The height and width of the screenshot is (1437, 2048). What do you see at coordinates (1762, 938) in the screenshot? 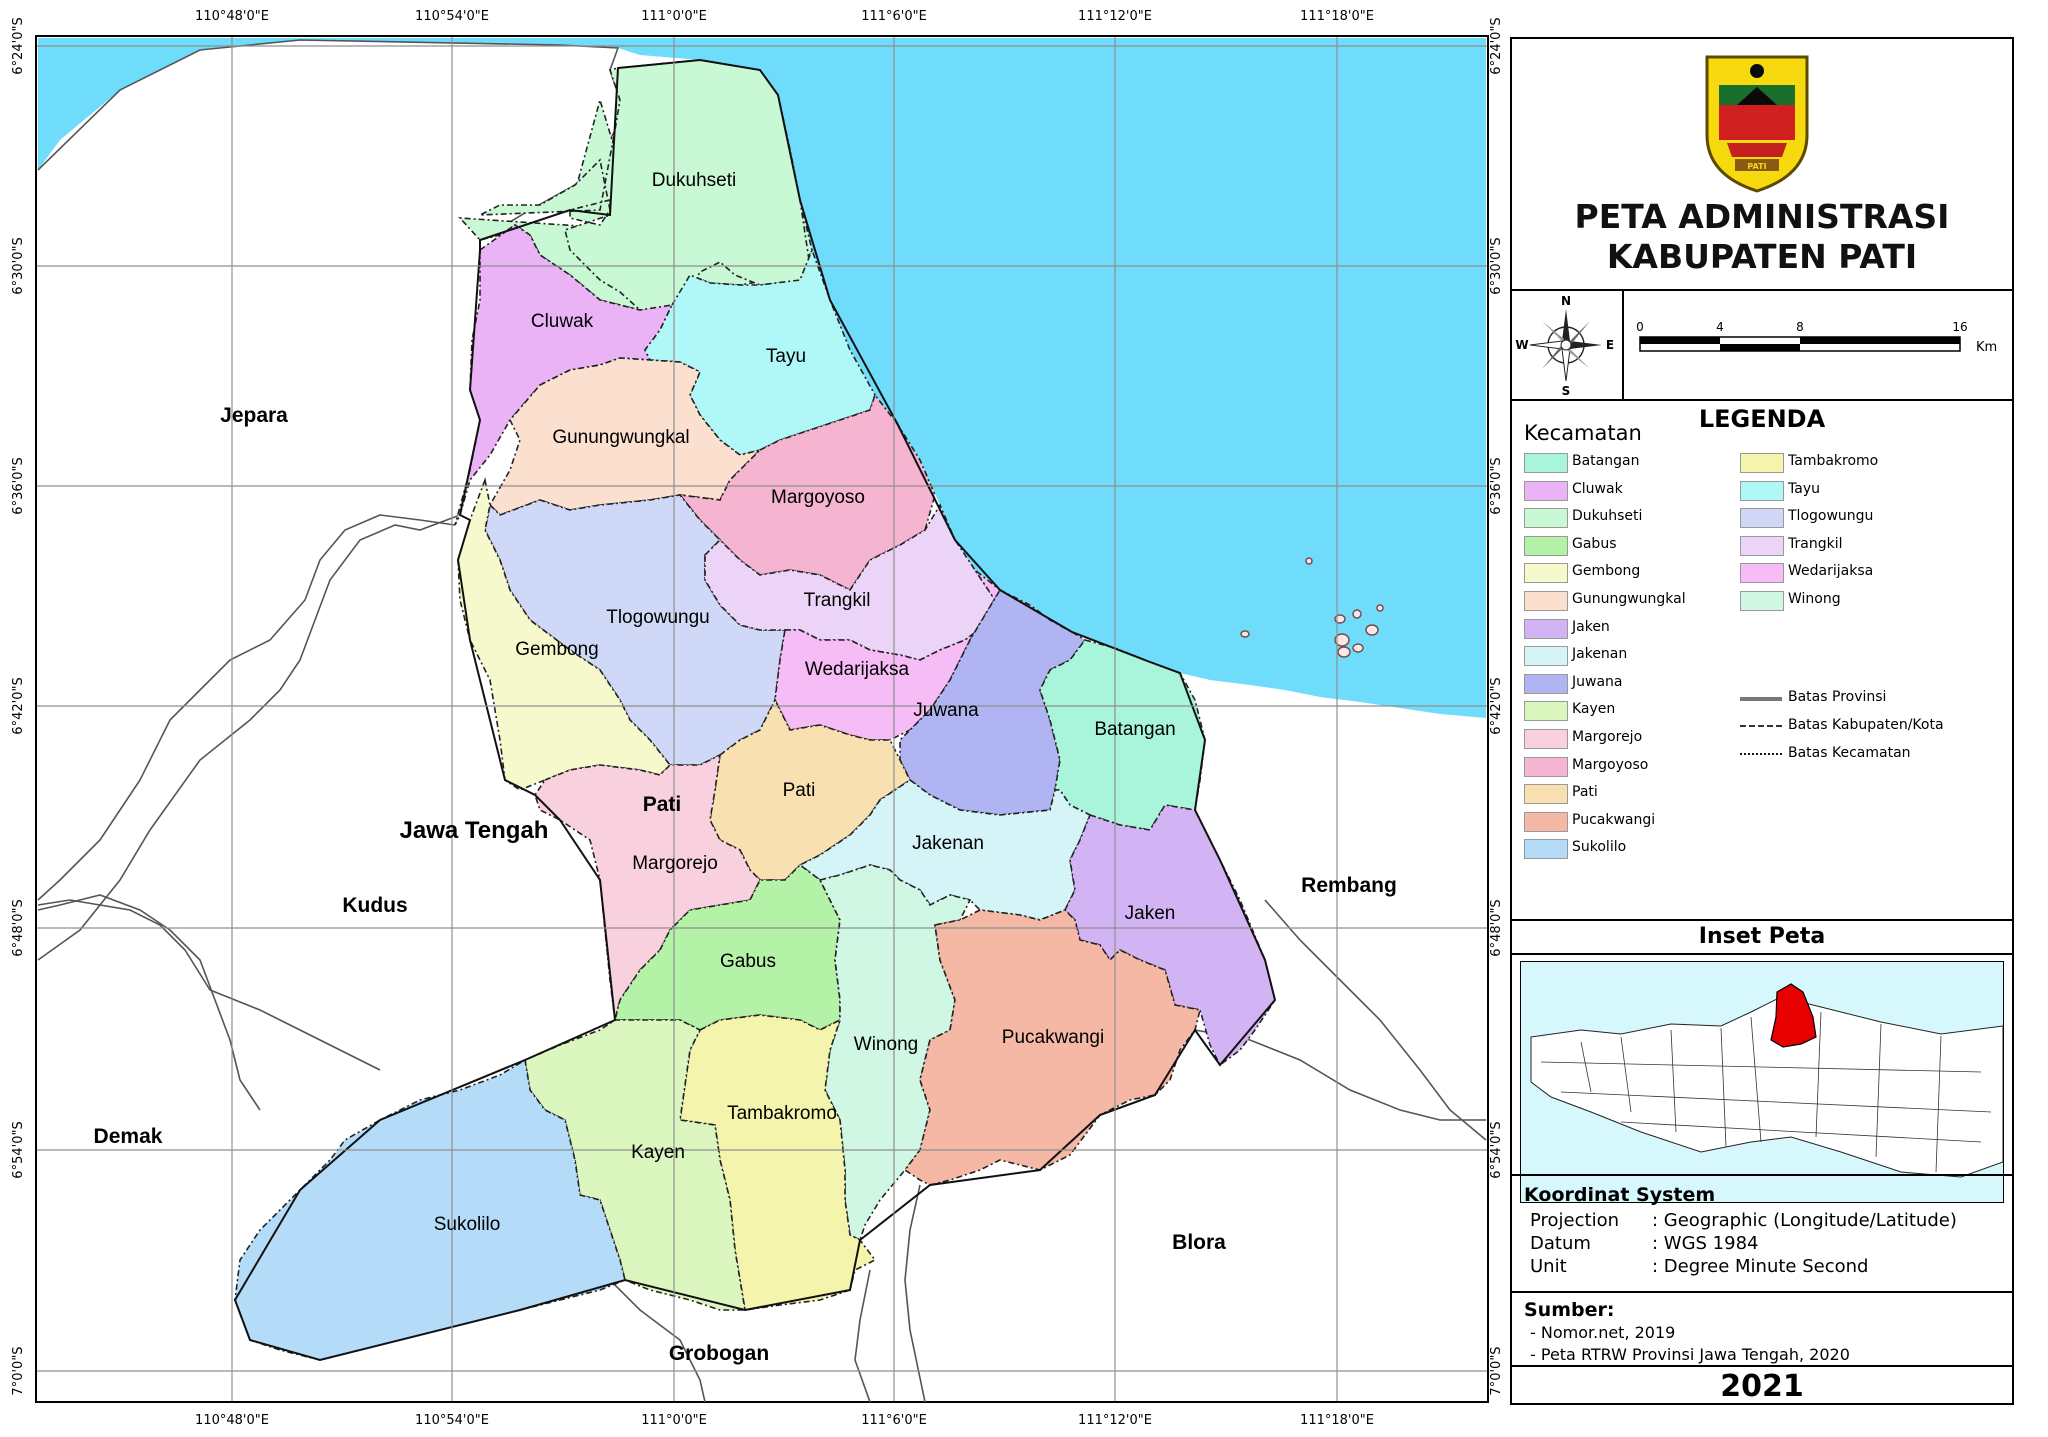
I see `inset-title: Inset Peta` at bounding box center [1762, 938].